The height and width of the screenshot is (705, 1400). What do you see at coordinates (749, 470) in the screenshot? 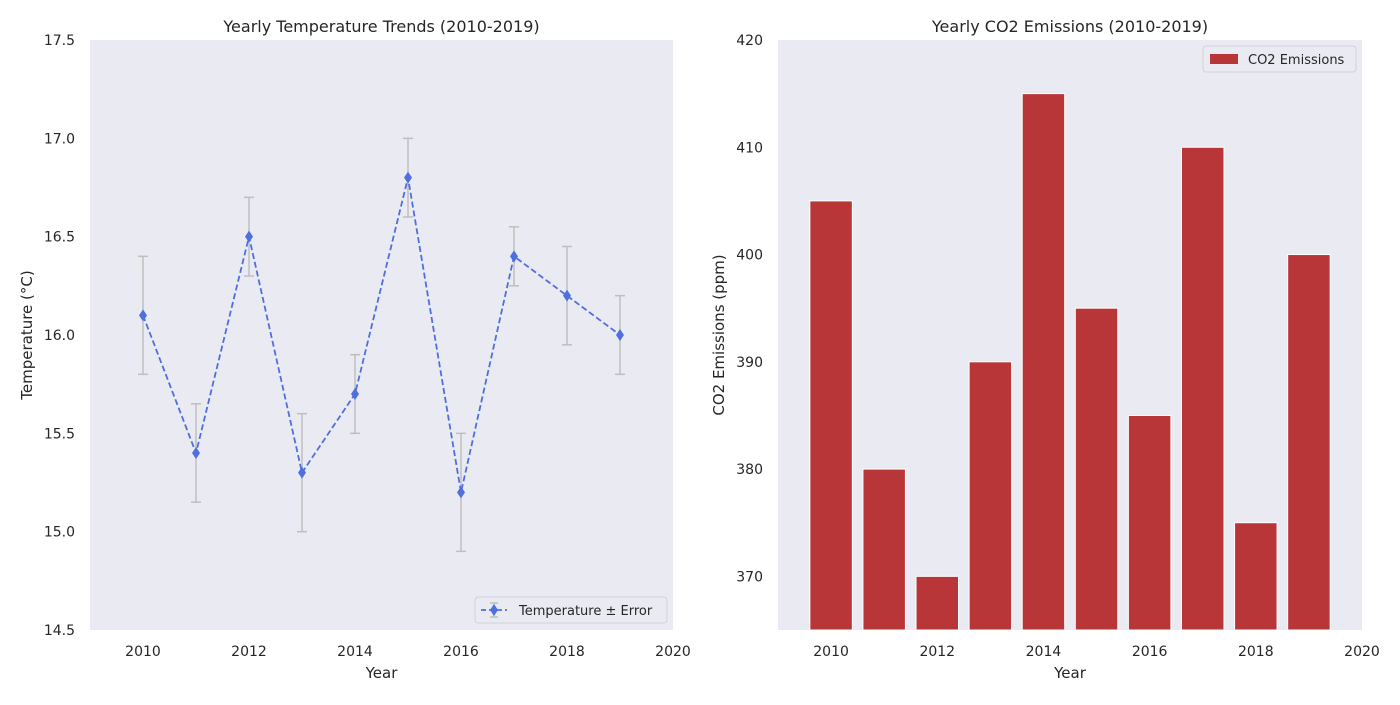
I see `y-tick-label: 380` at bounding box center [749, 470].